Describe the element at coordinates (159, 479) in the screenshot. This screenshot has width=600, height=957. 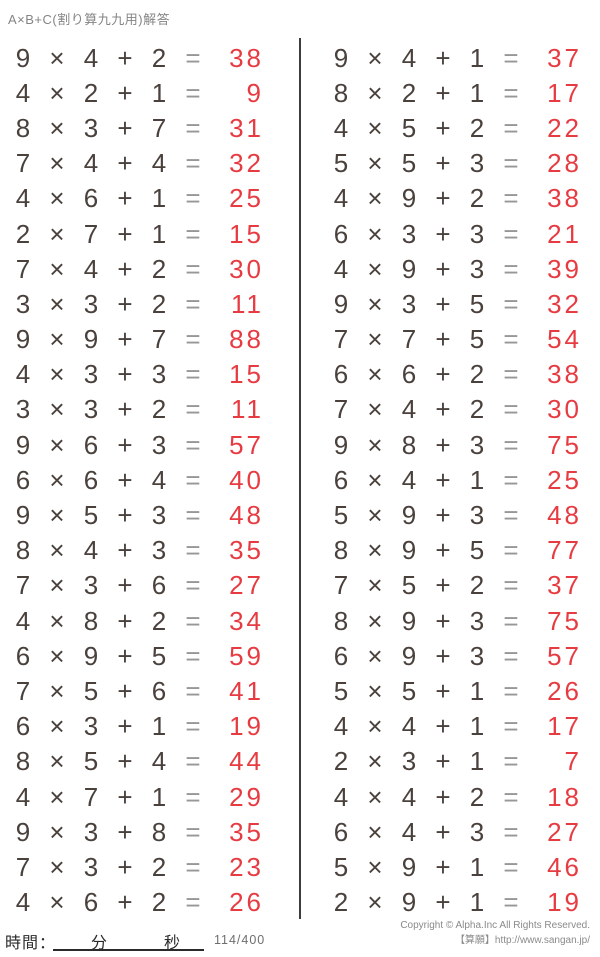
I see `operand-c: 4` at that location.